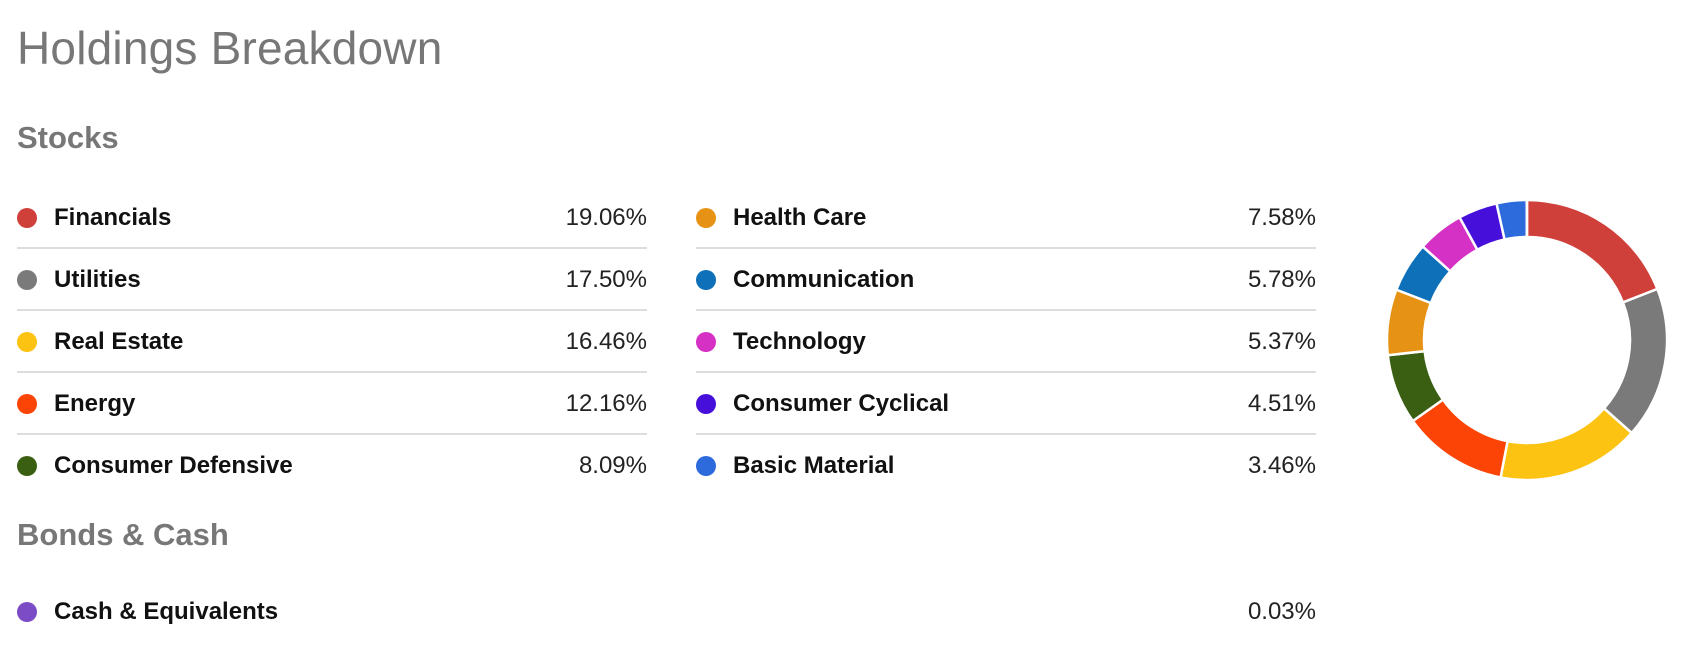 This screenshot has width=1688, height=656. What do you see at coordinates (606, 403) in the screenshot?
I see `holding-value: 12.16%` at bounding box center [606, 403].